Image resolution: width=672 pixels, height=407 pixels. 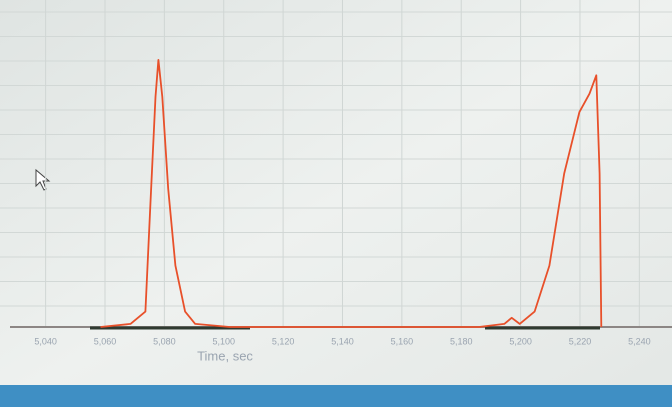 I want to click on x-tick-label: 5,200, so click(x=520, y=341).